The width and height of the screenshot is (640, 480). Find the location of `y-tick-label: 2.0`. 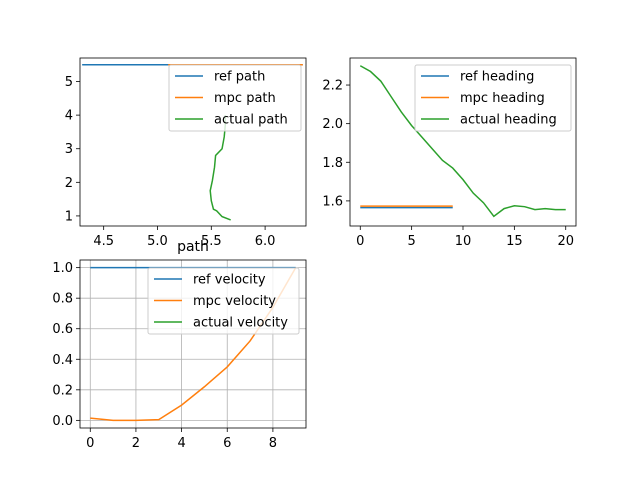

y-tick-label: 2.0 is located at coordinates (332, 124).